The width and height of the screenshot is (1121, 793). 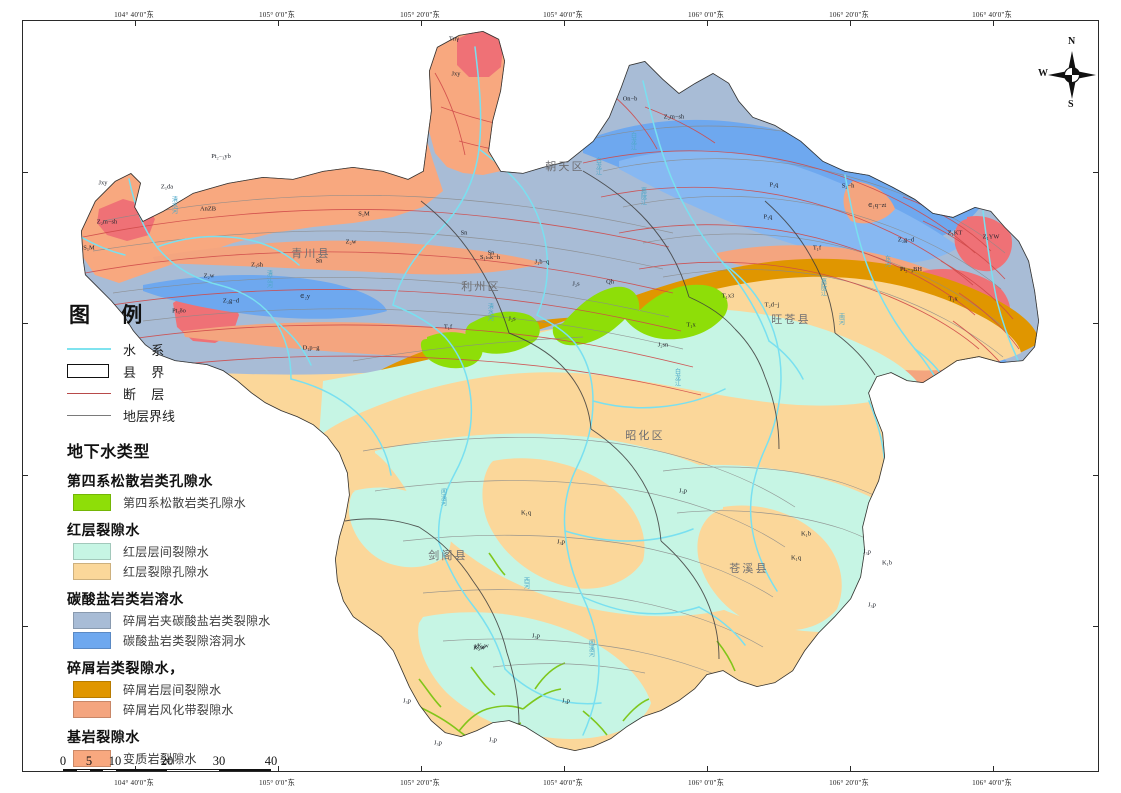 What do you see at coordinates (89, 761) in the screenshot?
I see `scale-tick-label: 5` at bounding box center [89, 761].